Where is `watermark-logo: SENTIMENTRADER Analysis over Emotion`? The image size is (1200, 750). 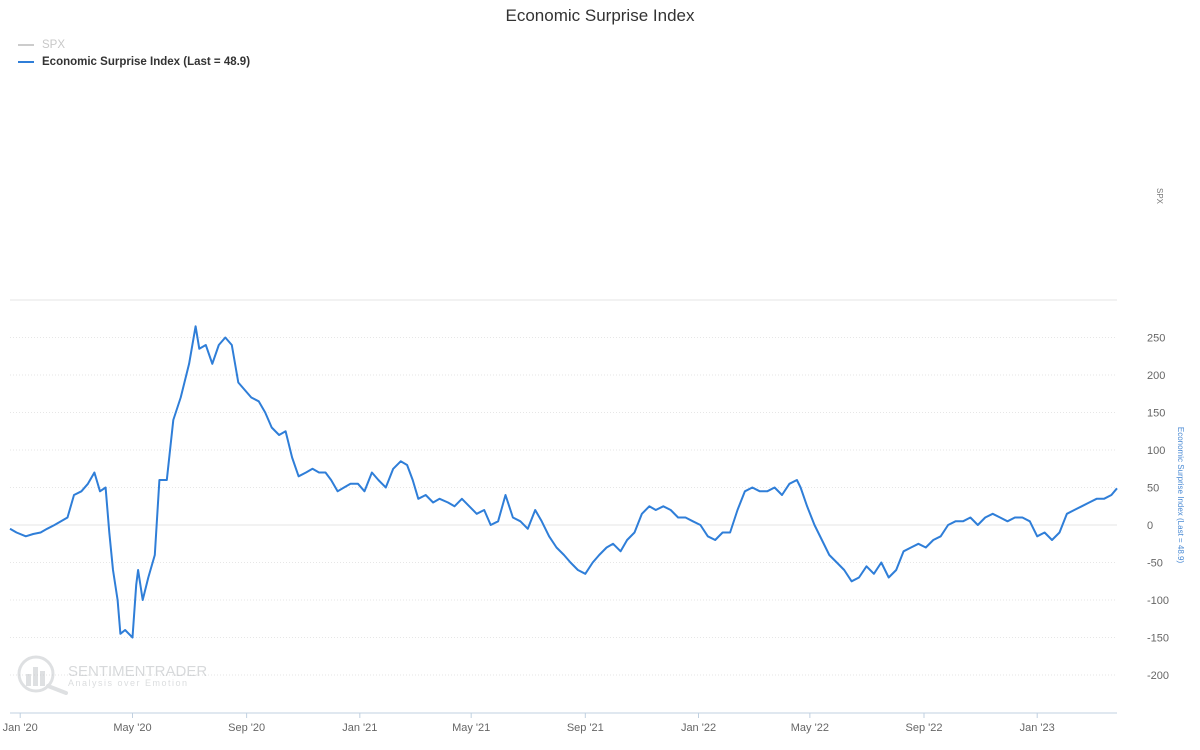 watermark-logo: SENTIMENTRADER Analysis over Emotion is located at coordinates (112, 675).